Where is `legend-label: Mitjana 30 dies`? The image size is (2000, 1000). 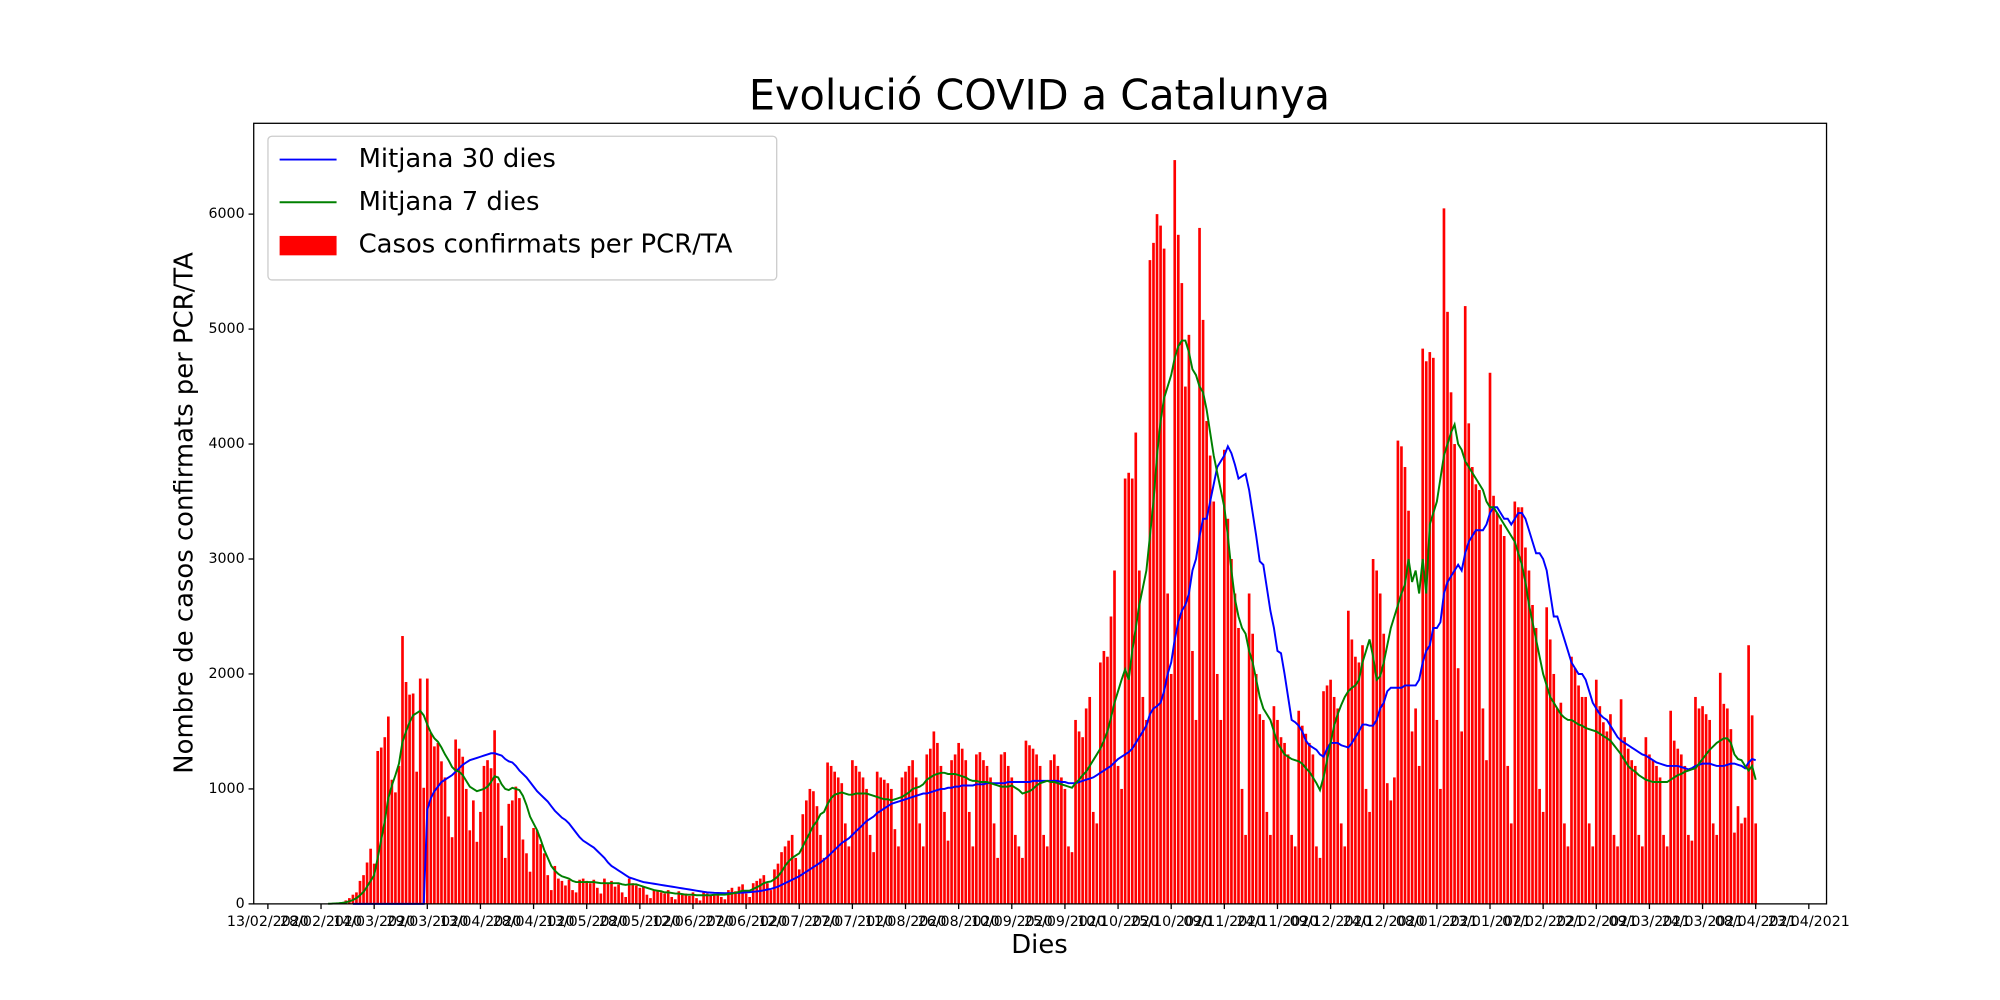 legend-label: Mitjana 30 dies is located at coordinates (457, 159).